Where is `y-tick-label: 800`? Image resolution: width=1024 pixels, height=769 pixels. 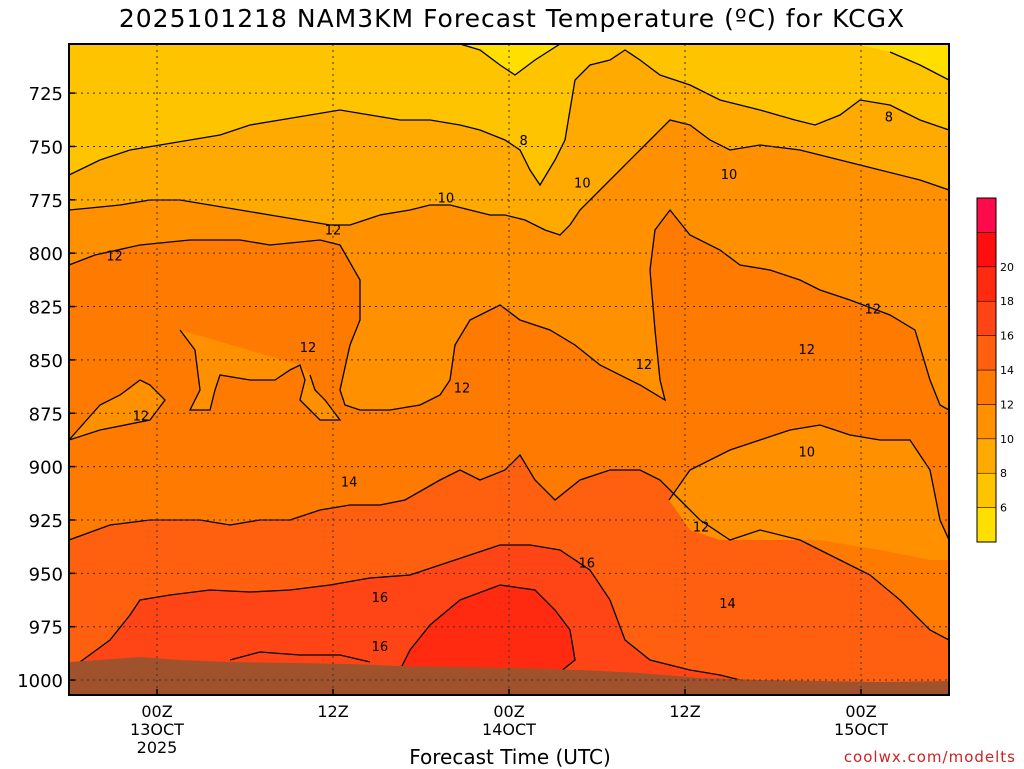 y-tick-label: 800 is located at coordinates (46, 254).